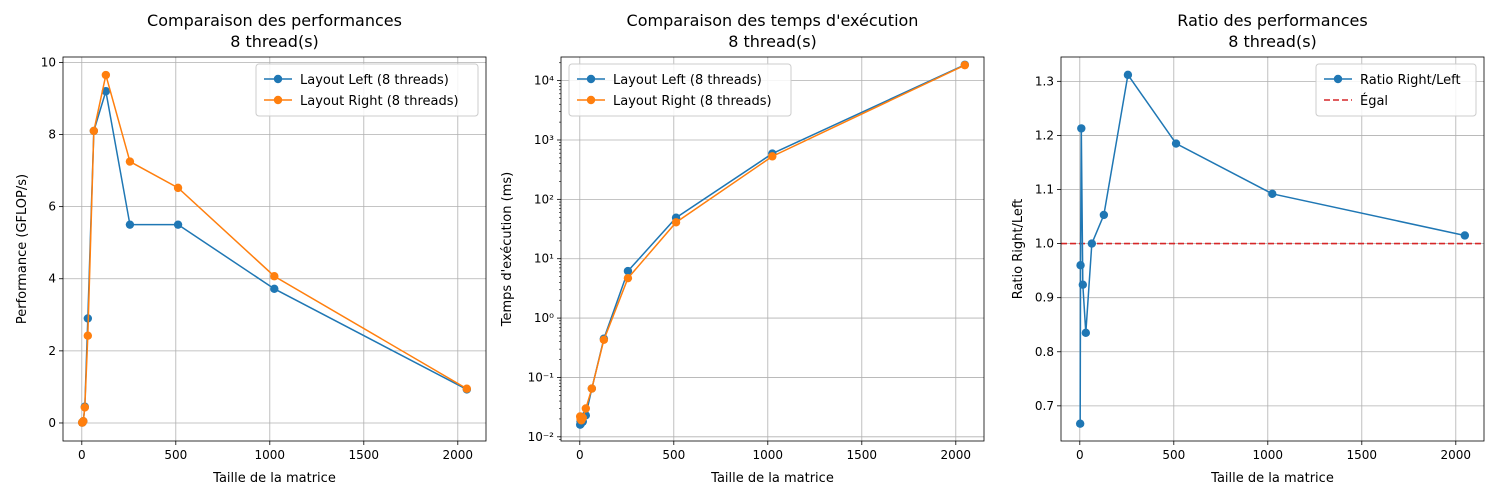  Describe the element at coordinates (52, 135) in the screenshot. I see `y-tick-label: 8` at that location.